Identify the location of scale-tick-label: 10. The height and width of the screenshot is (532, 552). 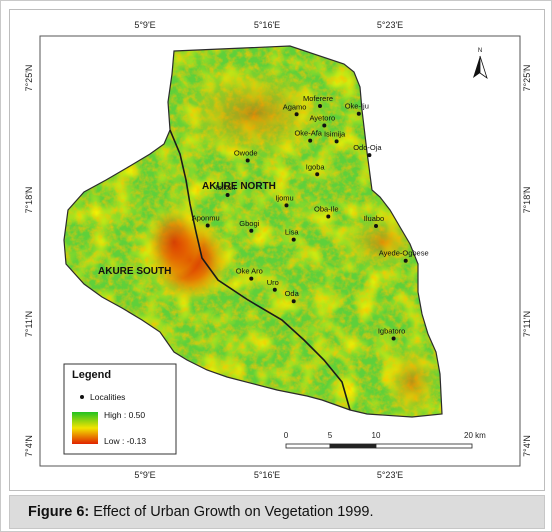
(376, 435).